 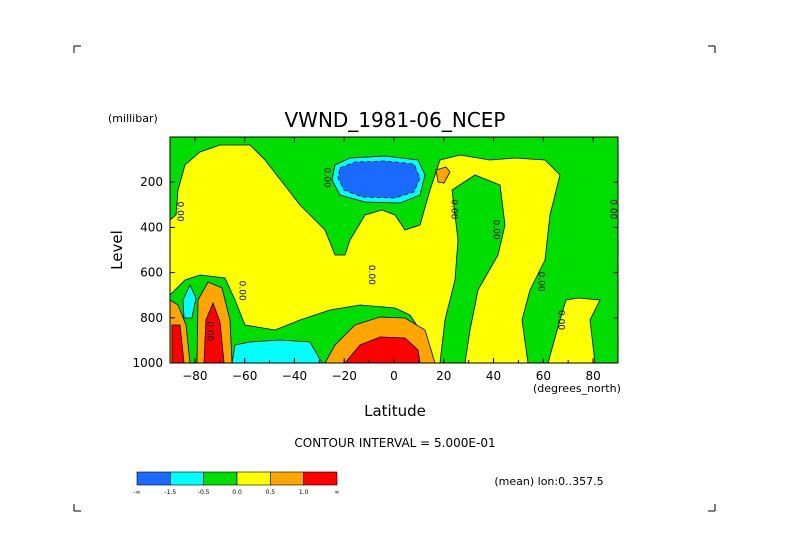 What do you see at coordinates (151, 227) in the screenshot?
I see `y-tick-label: 400` at bounding box center [151, 227].